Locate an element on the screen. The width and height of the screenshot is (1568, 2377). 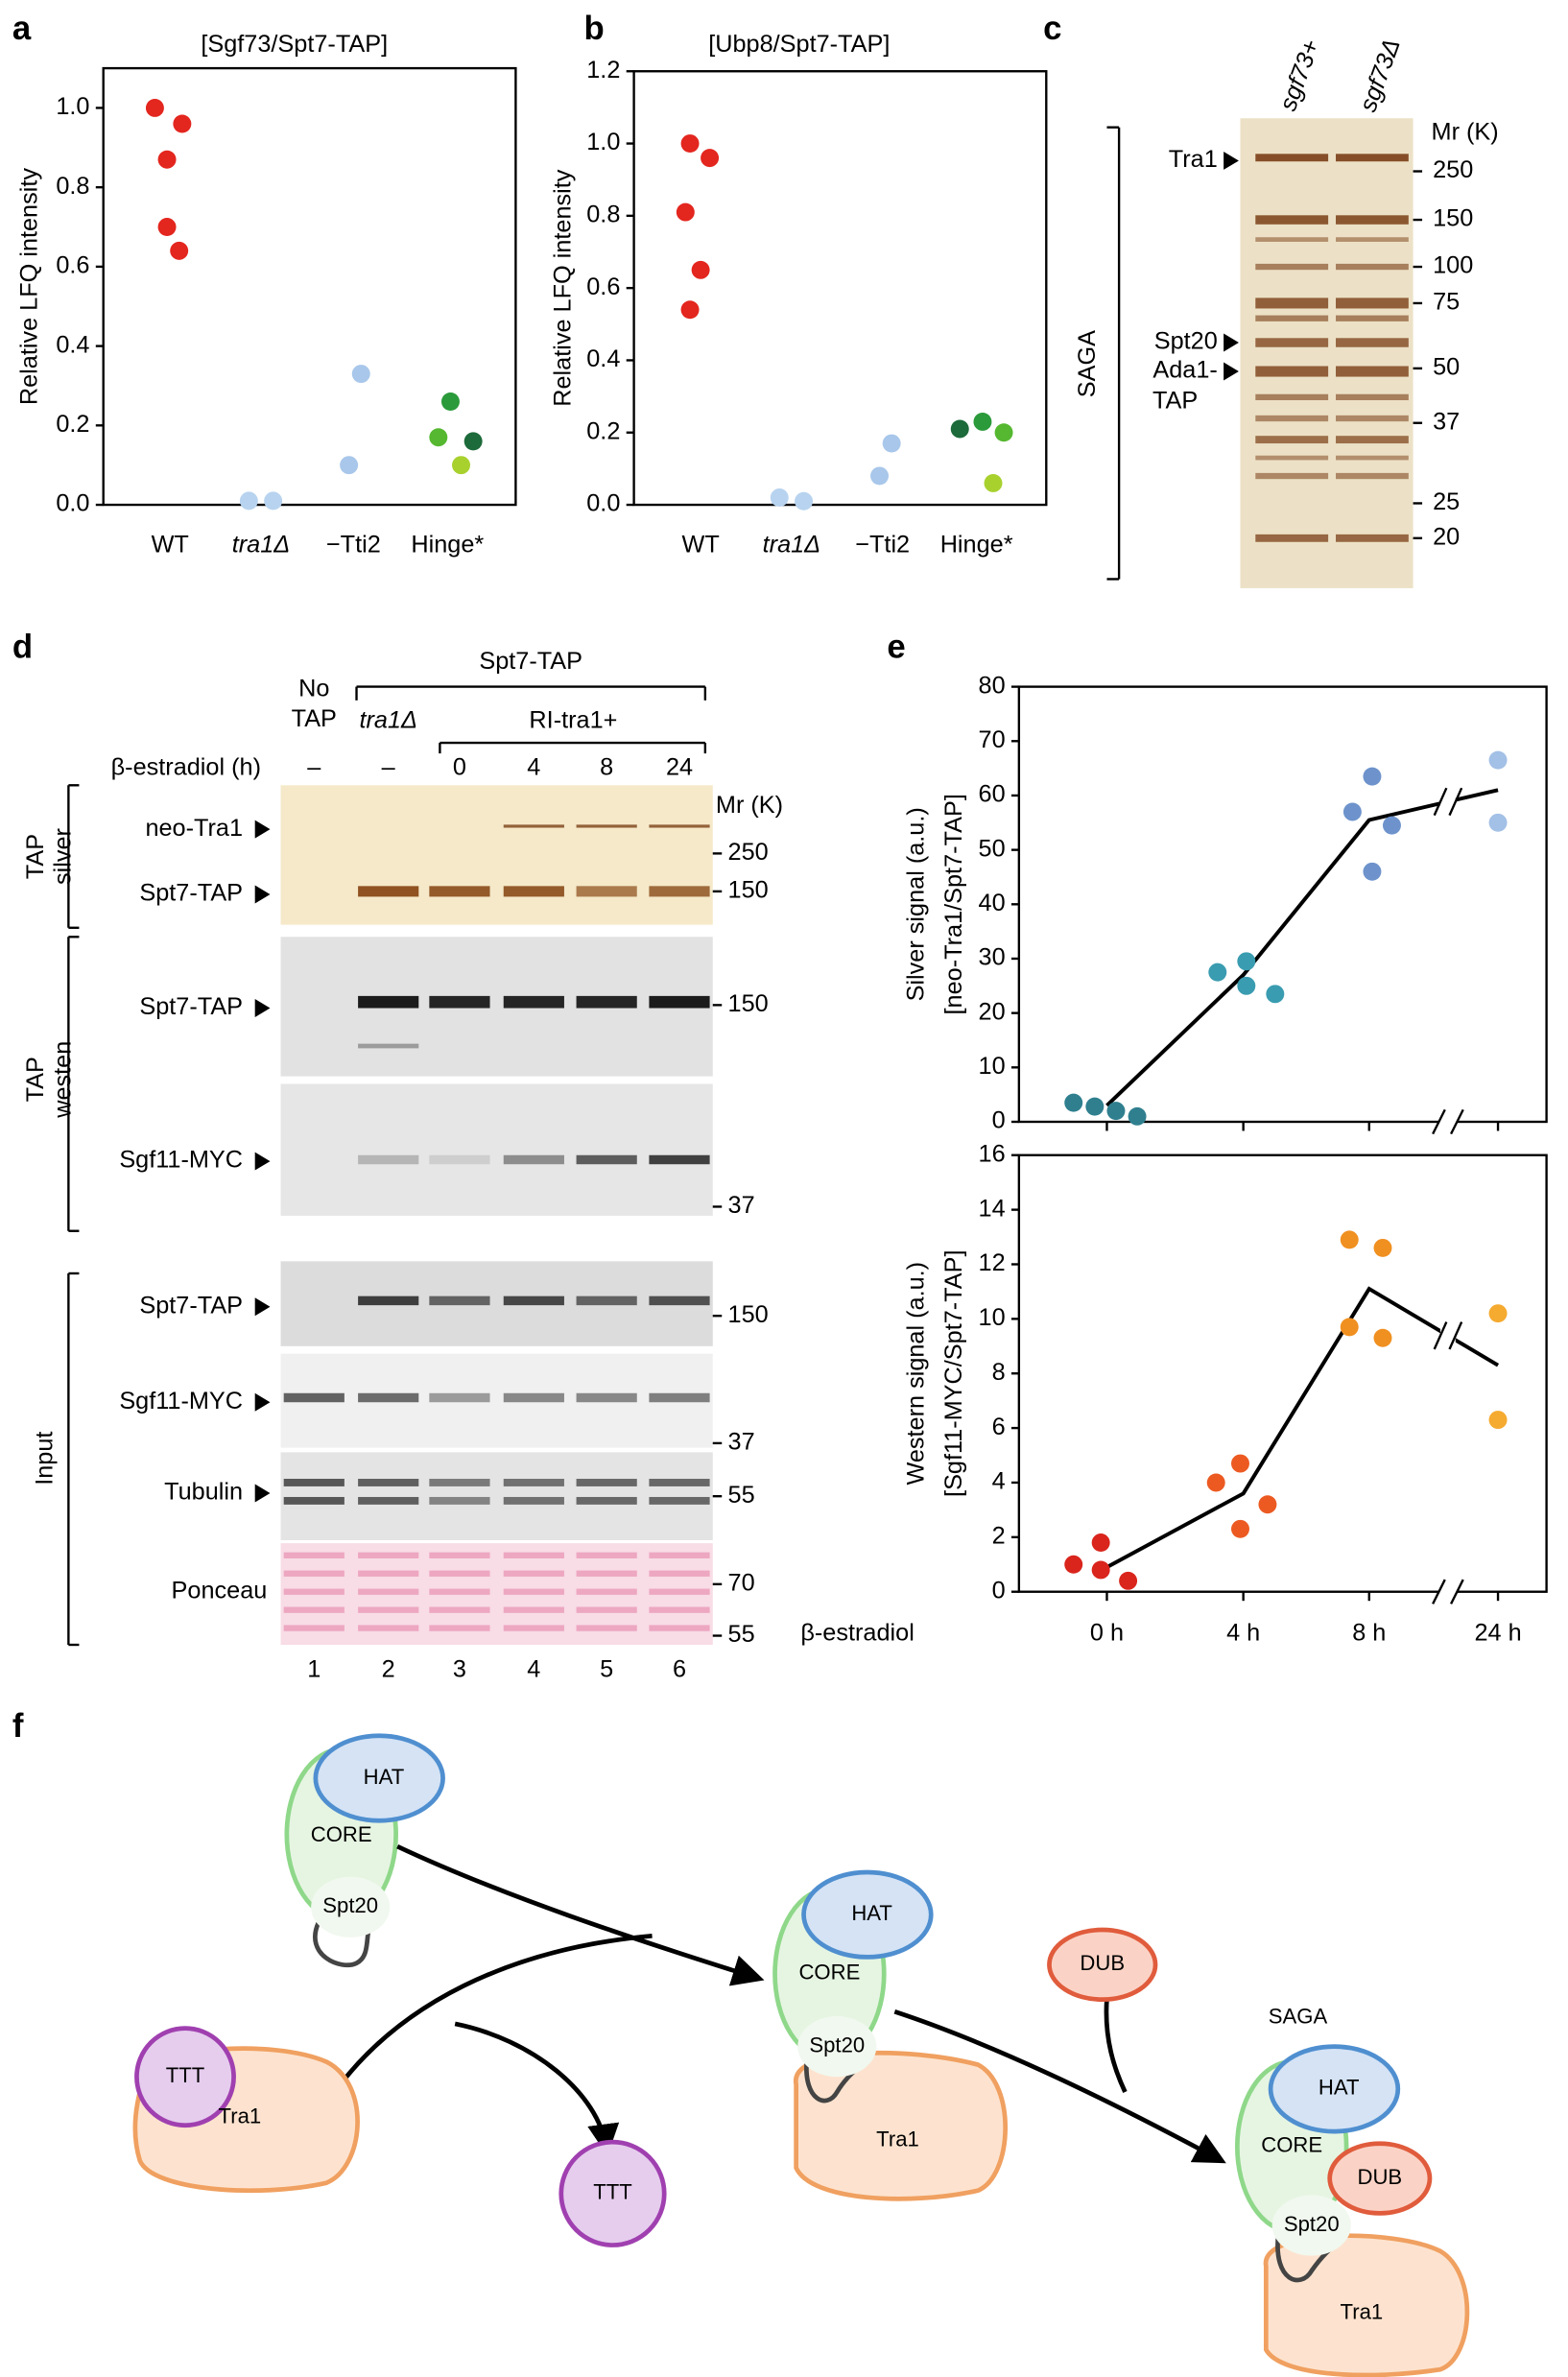
label: Relative LFQ intensity is located at coordinates (563, 288).